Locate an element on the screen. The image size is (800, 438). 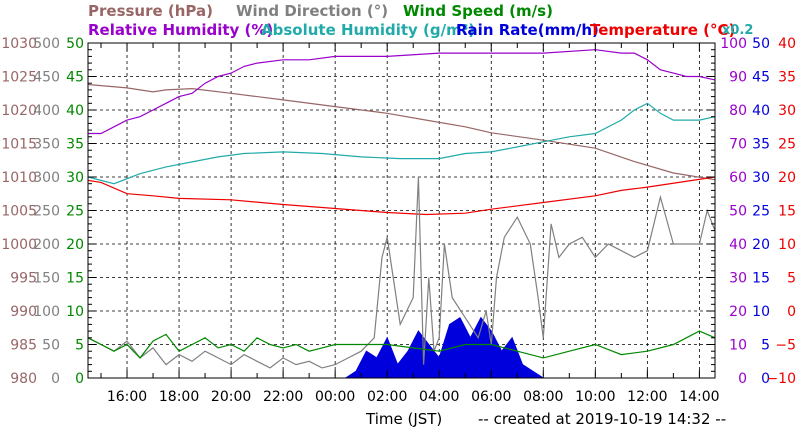
y-tick-label-relative-humidity: 30 is located at coordinates (738, 279).